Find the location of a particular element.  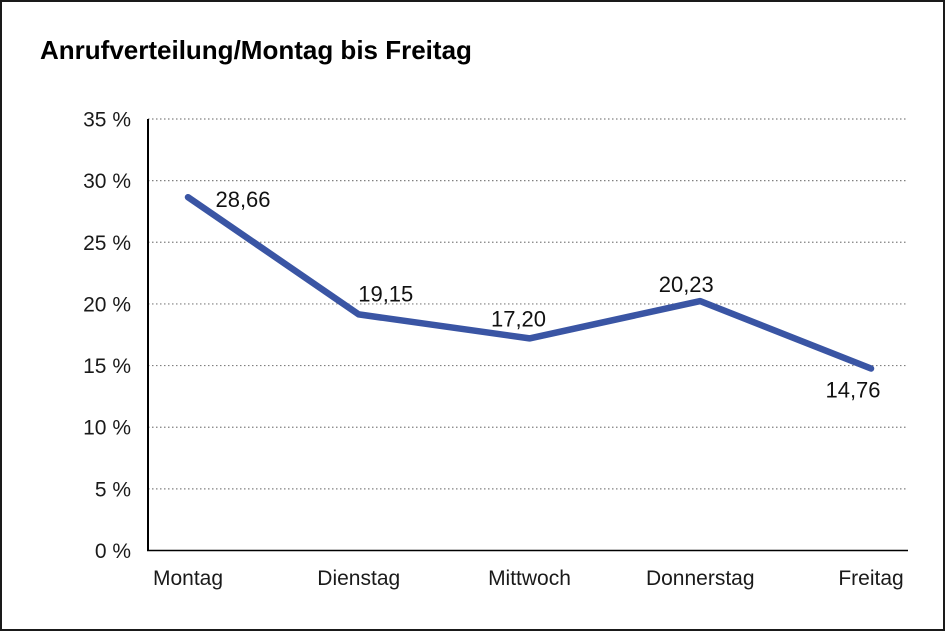

y-tick-label: 20 % is located at coordinates (107, 304).